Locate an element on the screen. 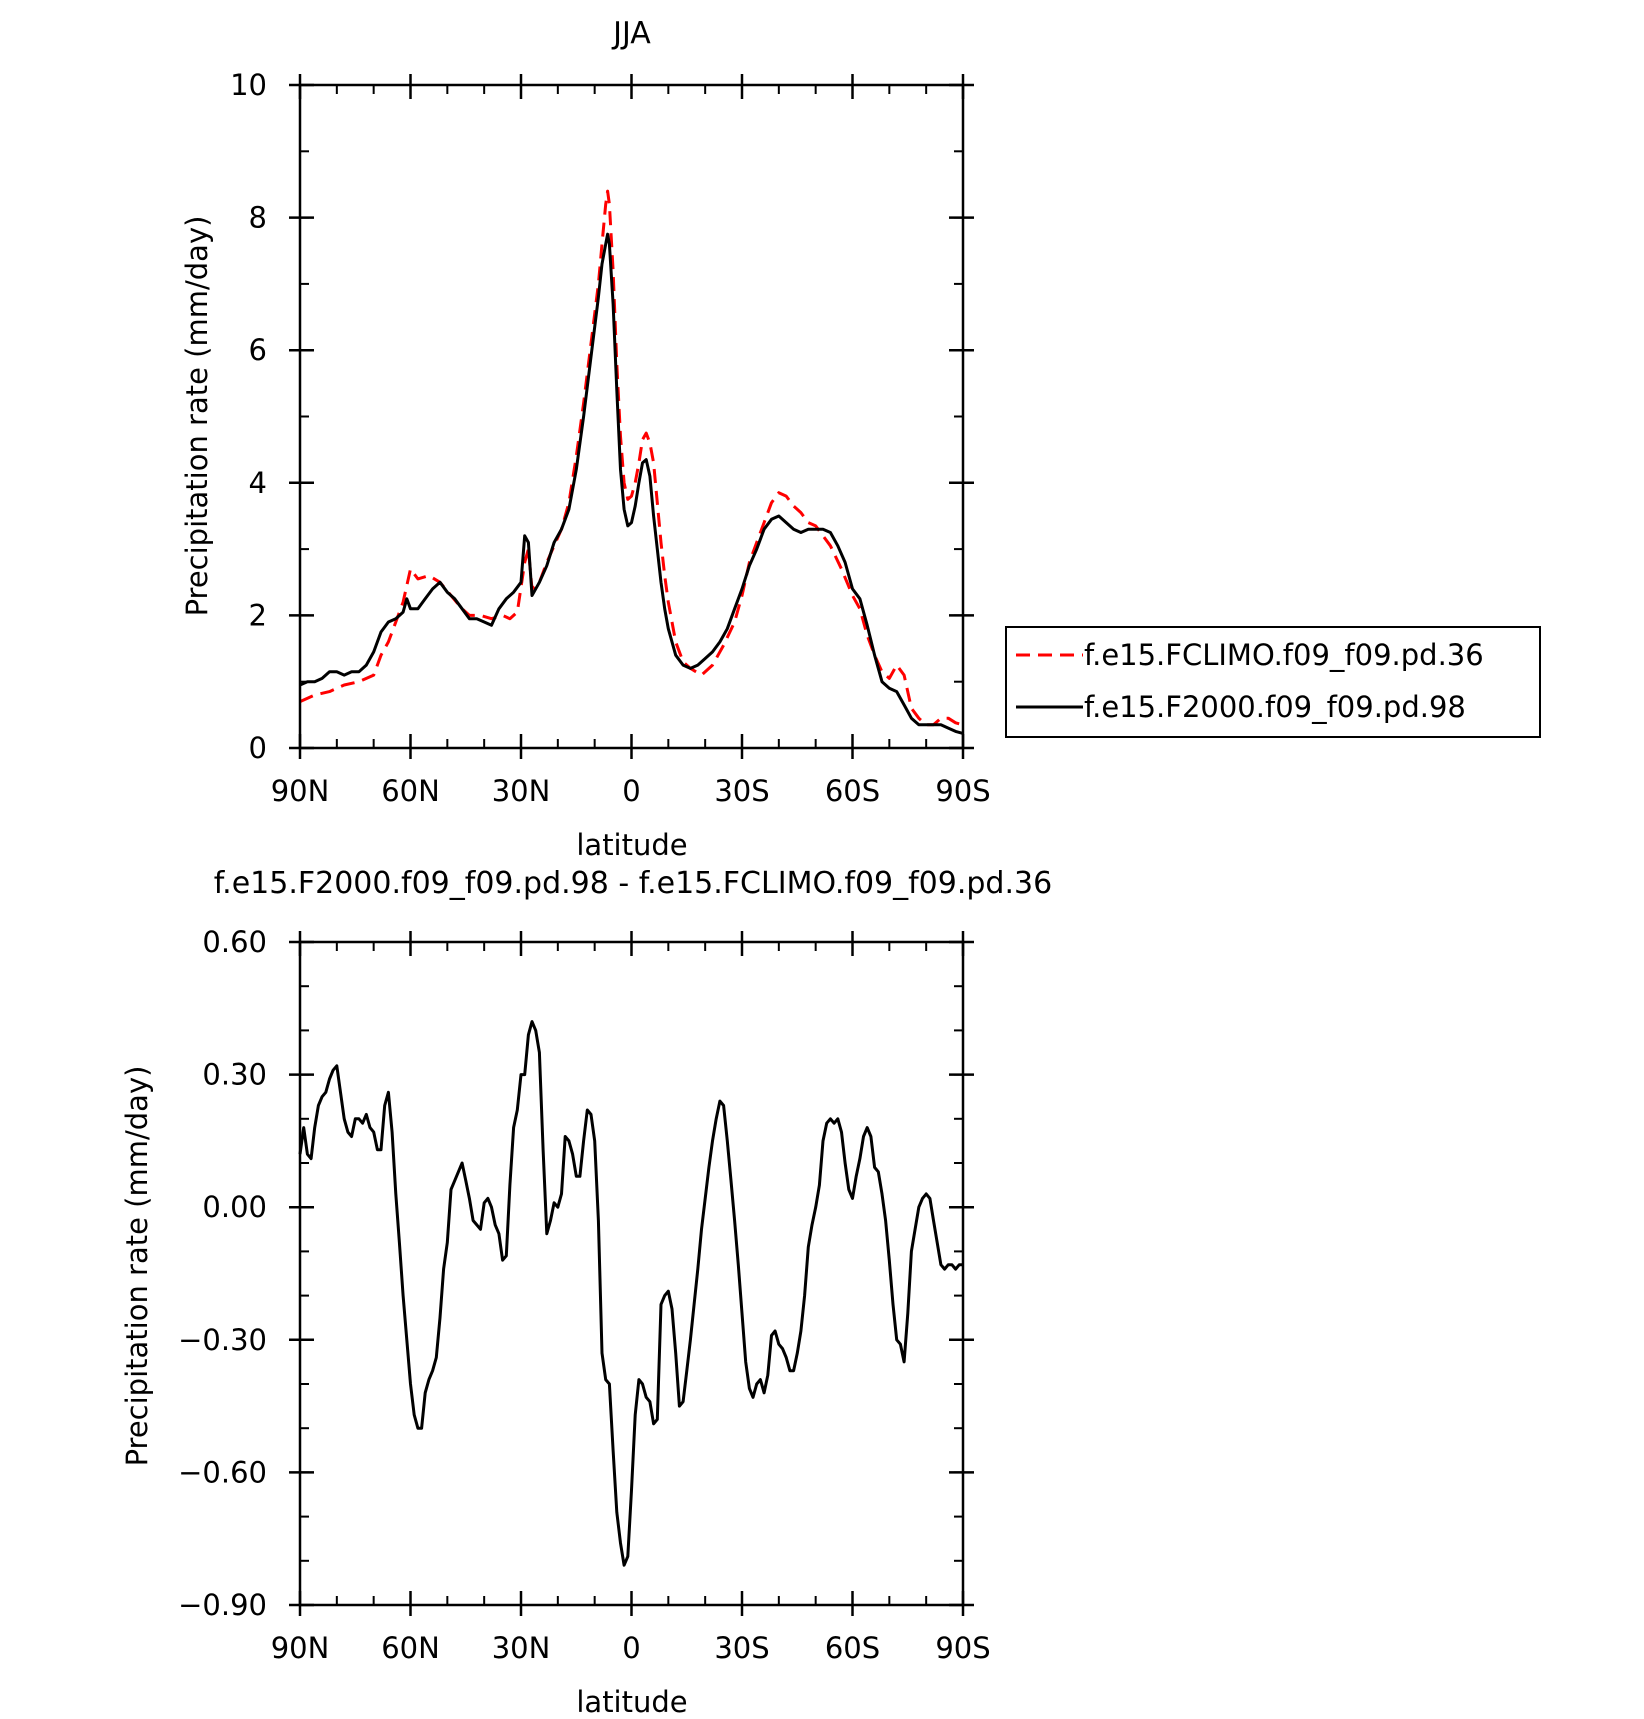 This screenshot has height=1719, width=1644. bottom-chart-y-tick-label: −0.30 is located at coordinates (222, 1340).